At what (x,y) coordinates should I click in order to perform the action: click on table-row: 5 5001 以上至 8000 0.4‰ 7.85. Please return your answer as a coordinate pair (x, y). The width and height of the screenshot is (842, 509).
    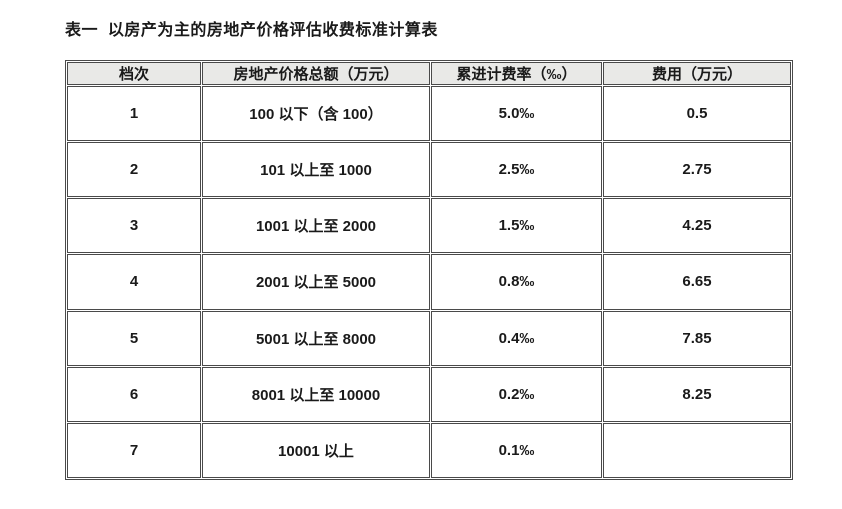
    Looking at the image, I should click on (429, 338).